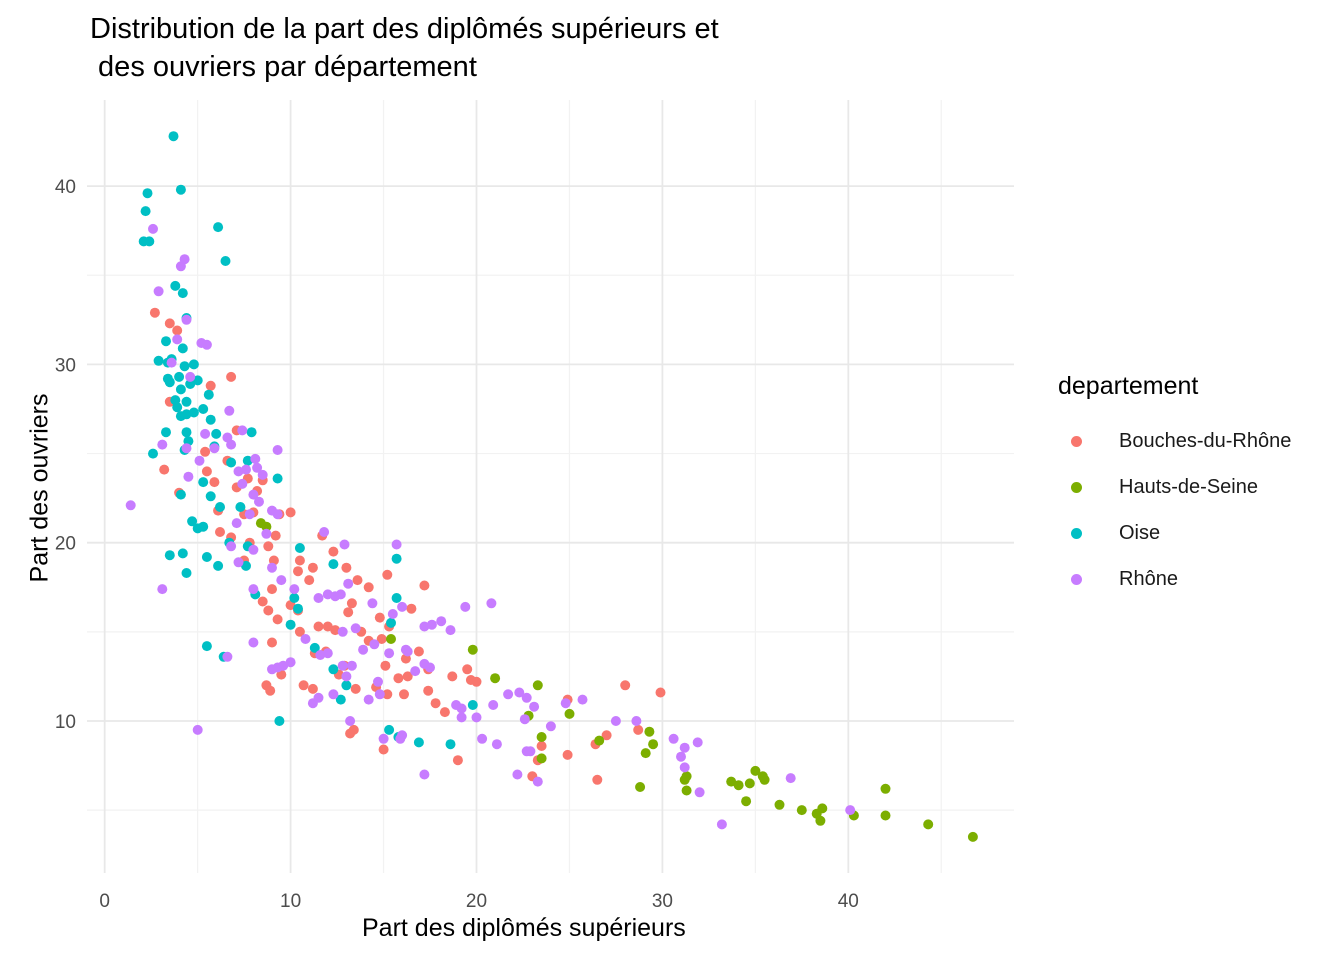 Image resolution: width=1344 pixels, height=960 pixels. I want to click on y-tick-label: 30, so click(65, 365).